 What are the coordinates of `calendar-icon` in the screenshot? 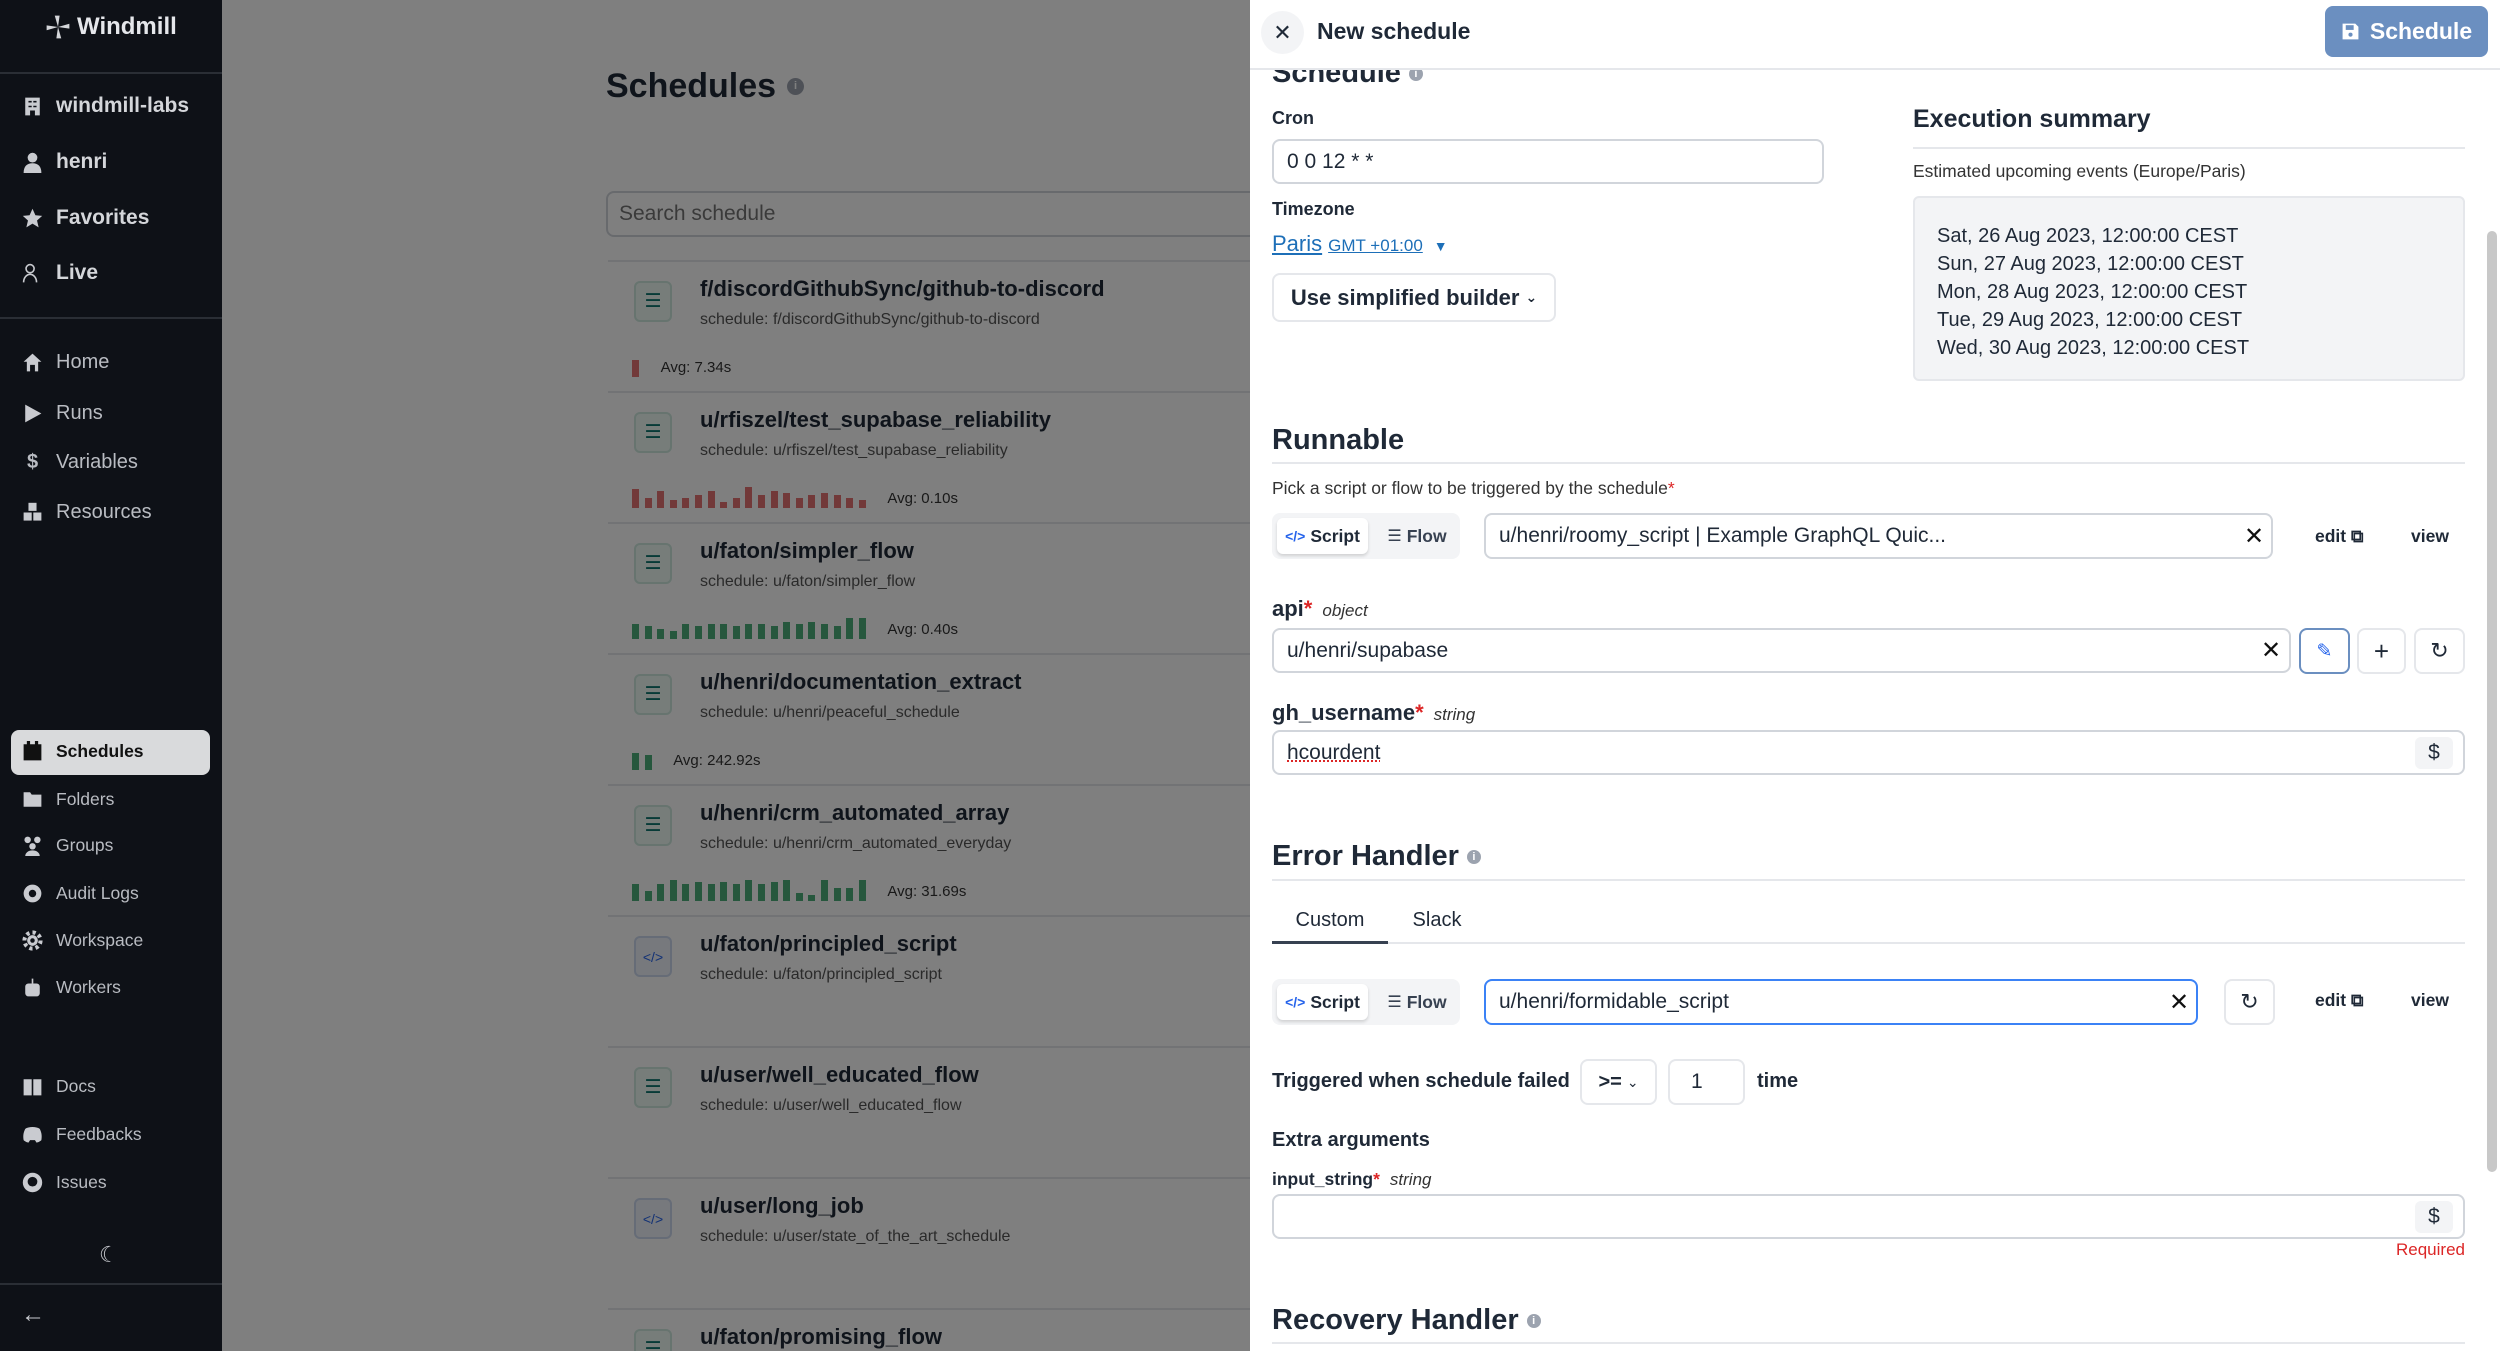 It's located at (32, 751).